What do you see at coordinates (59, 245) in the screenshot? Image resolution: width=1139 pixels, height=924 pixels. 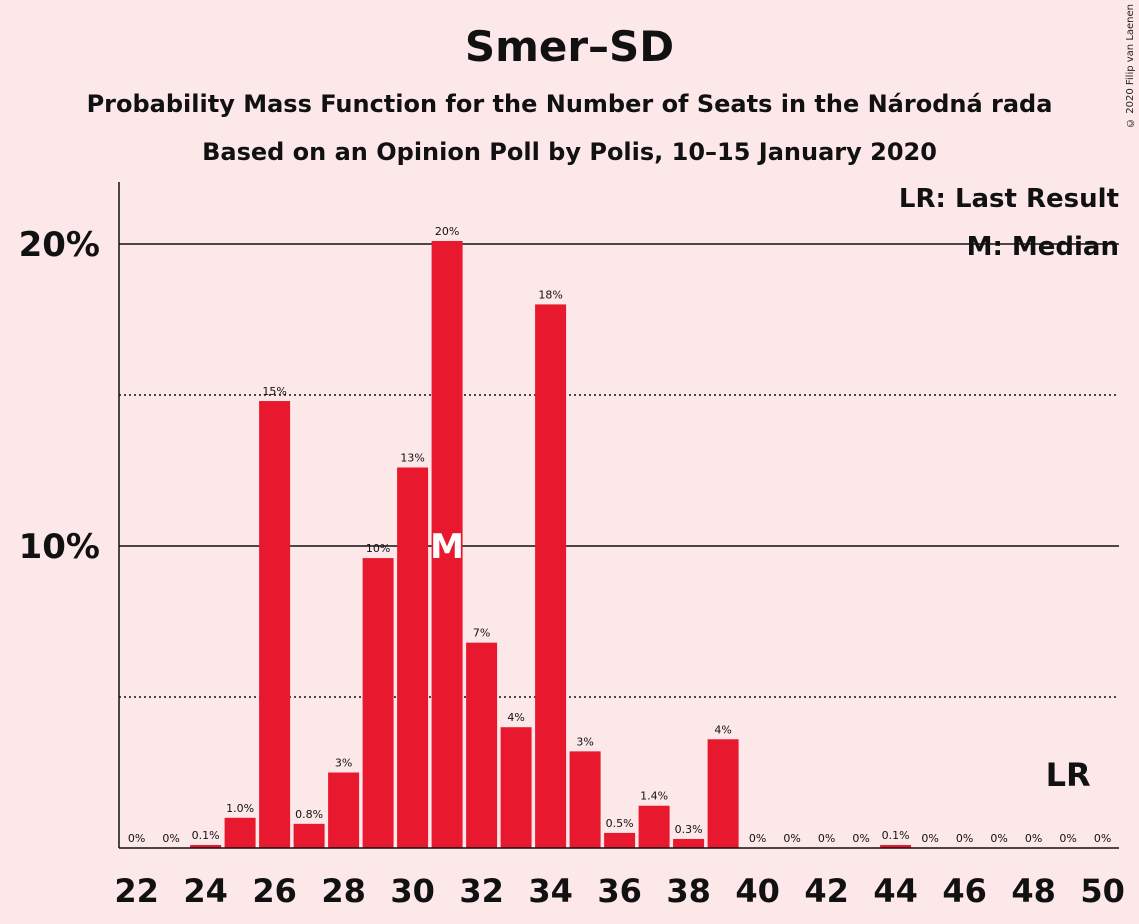 I see `y-tick-label: 20%` at bounding box center [59, 245].